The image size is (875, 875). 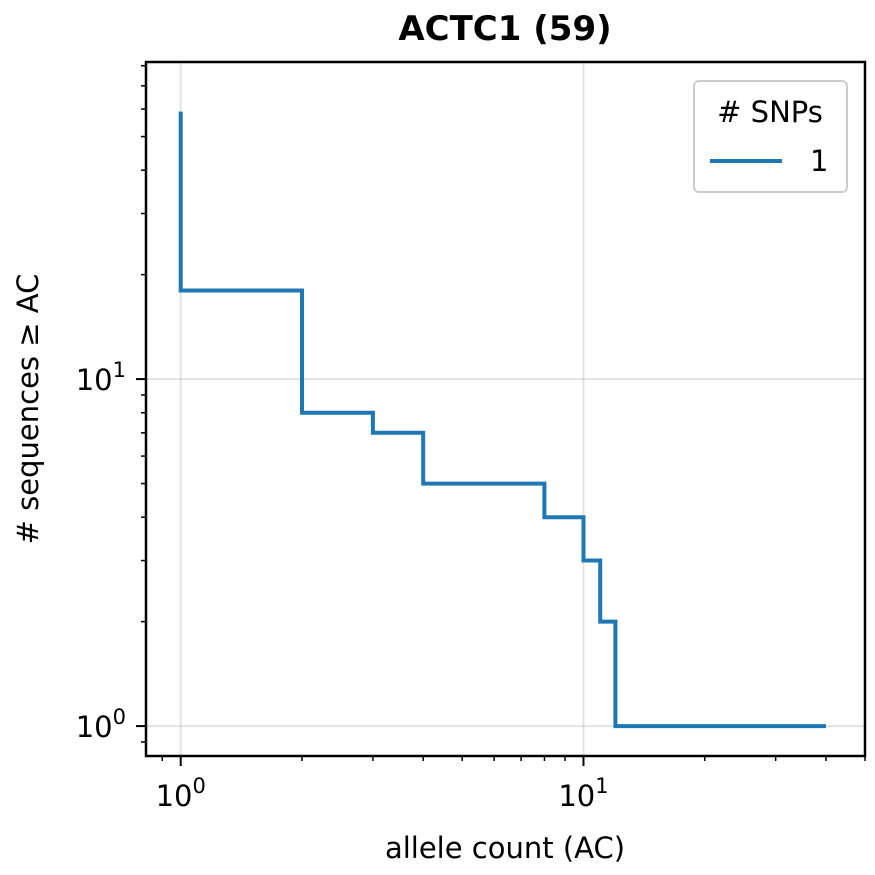 What do you see at coordinates (505, 848) in the screenshot?
I see `x-axis-label: allele count (AC)` at bounding box center [505, 848].